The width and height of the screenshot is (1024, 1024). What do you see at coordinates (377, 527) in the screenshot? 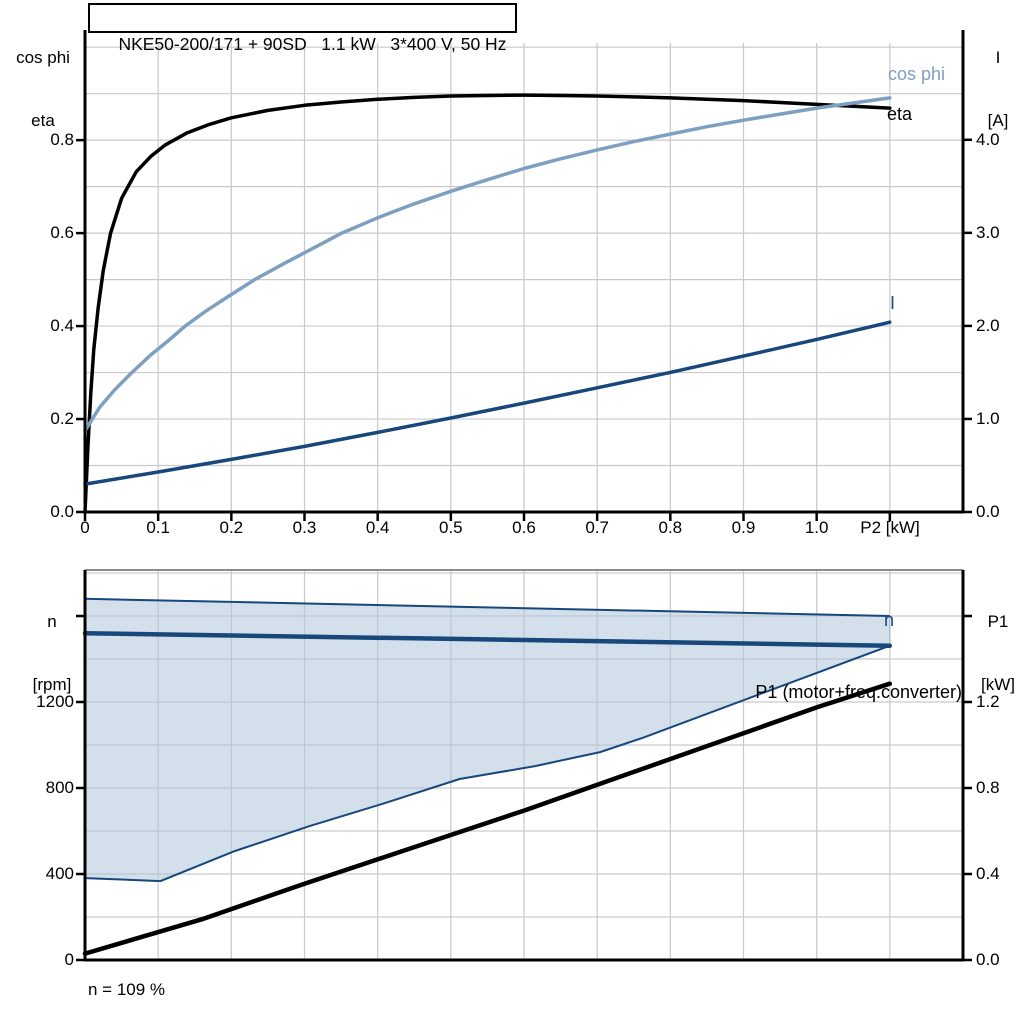
I see `x-tick-label: 0.4` at bounding box center [377, 527].